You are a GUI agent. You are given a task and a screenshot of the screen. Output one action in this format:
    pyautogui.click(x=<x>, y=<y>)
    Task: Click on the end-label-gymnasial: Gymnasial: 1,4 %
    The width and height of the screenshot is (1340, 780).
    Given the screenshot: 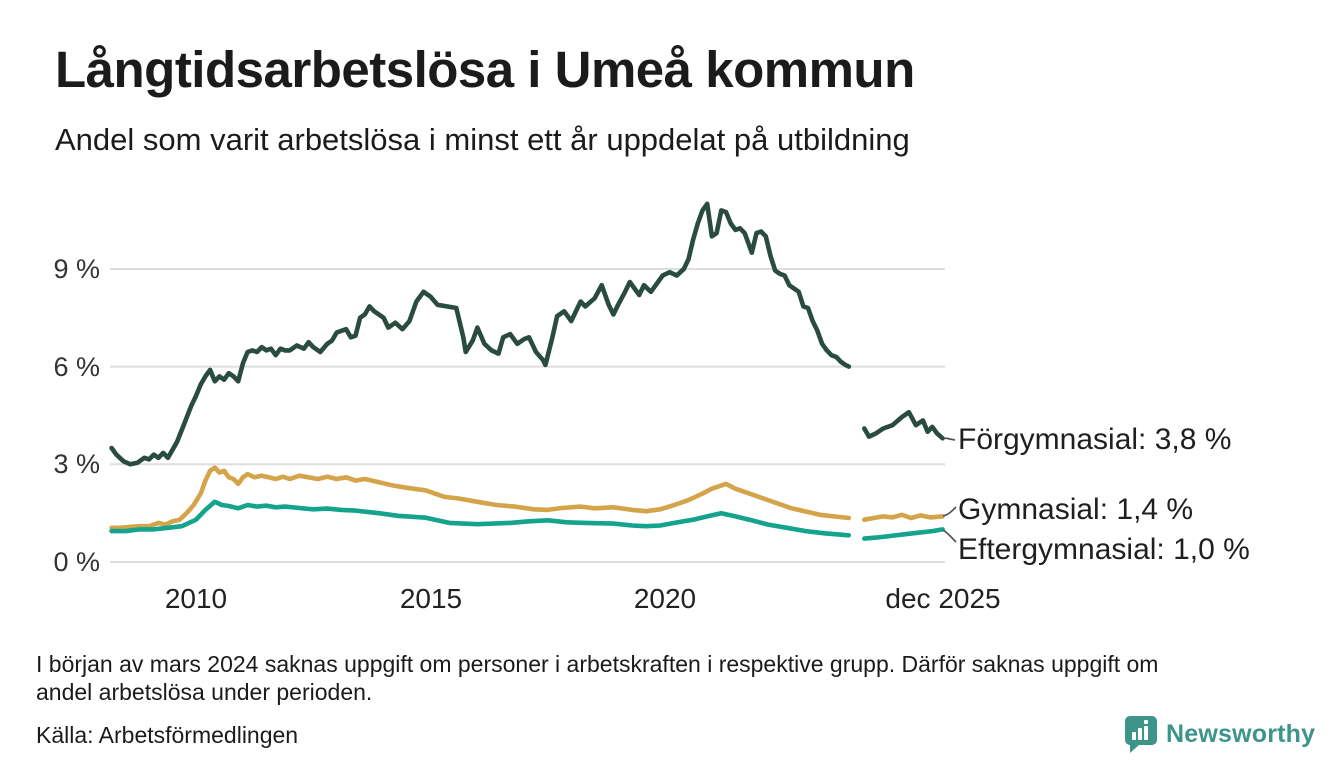 What is the action you would take?
    pyautogui.click(x=1076, y=509)
    